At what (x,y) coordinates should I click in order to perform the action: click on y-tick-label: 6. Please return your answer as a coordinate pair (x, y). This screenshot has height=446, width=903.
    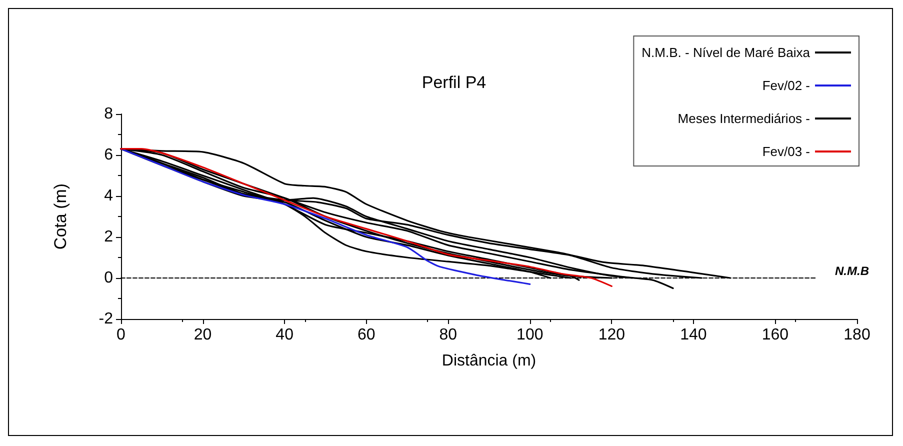
    Looking at the image, I should click on (109, 155).